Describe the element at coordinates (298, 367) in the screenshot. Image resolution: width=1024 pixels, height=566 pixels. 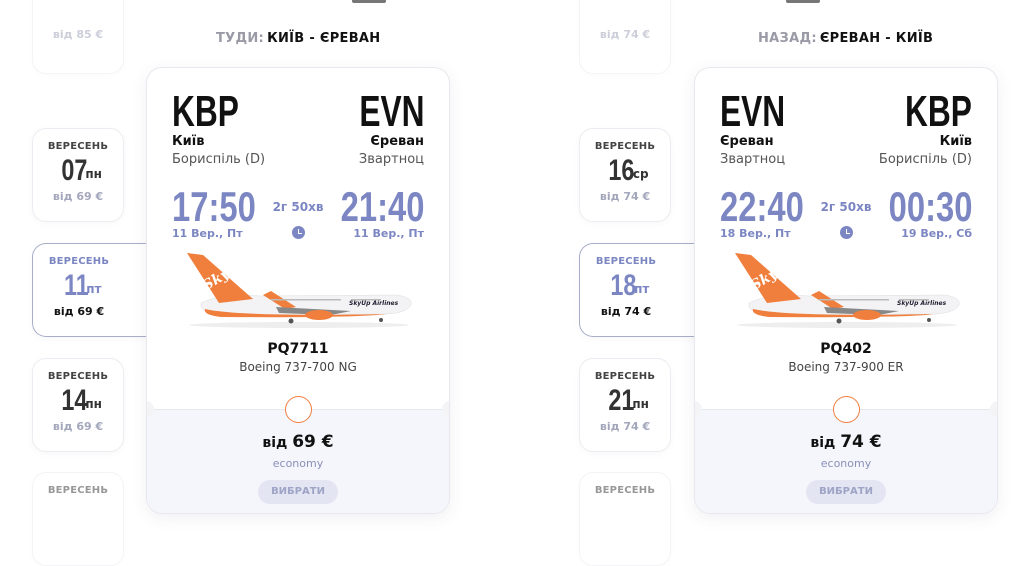
I see `aircraft-type: Boeing 737-700 NG` at that location.